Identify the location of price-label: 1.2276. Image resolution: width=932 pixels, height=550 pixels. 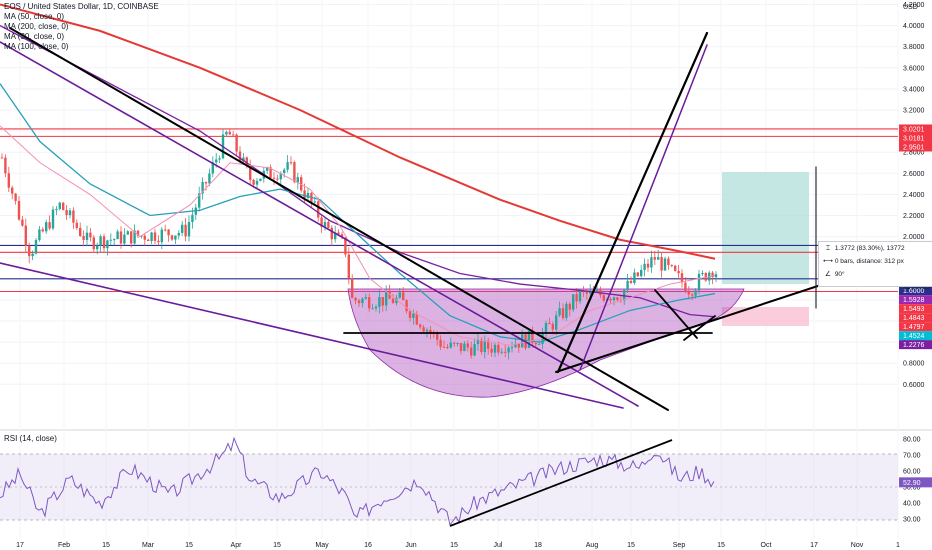
(914, 345).